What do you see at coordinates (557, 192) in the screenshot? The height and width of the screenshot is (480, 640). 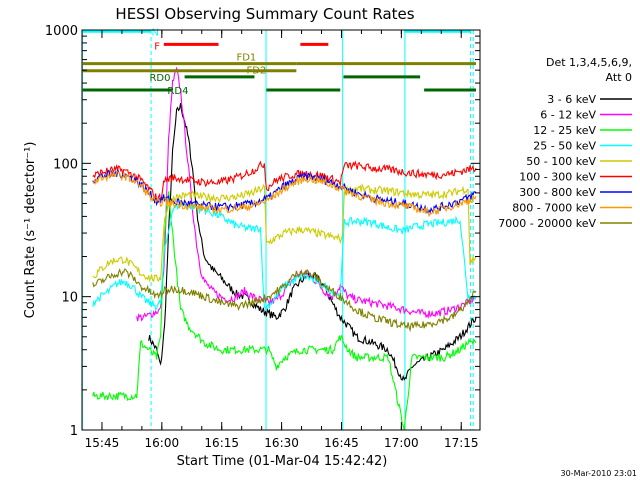 I see `legend-label-6: 300 - 800 keV` at bounding box center [557, 192].